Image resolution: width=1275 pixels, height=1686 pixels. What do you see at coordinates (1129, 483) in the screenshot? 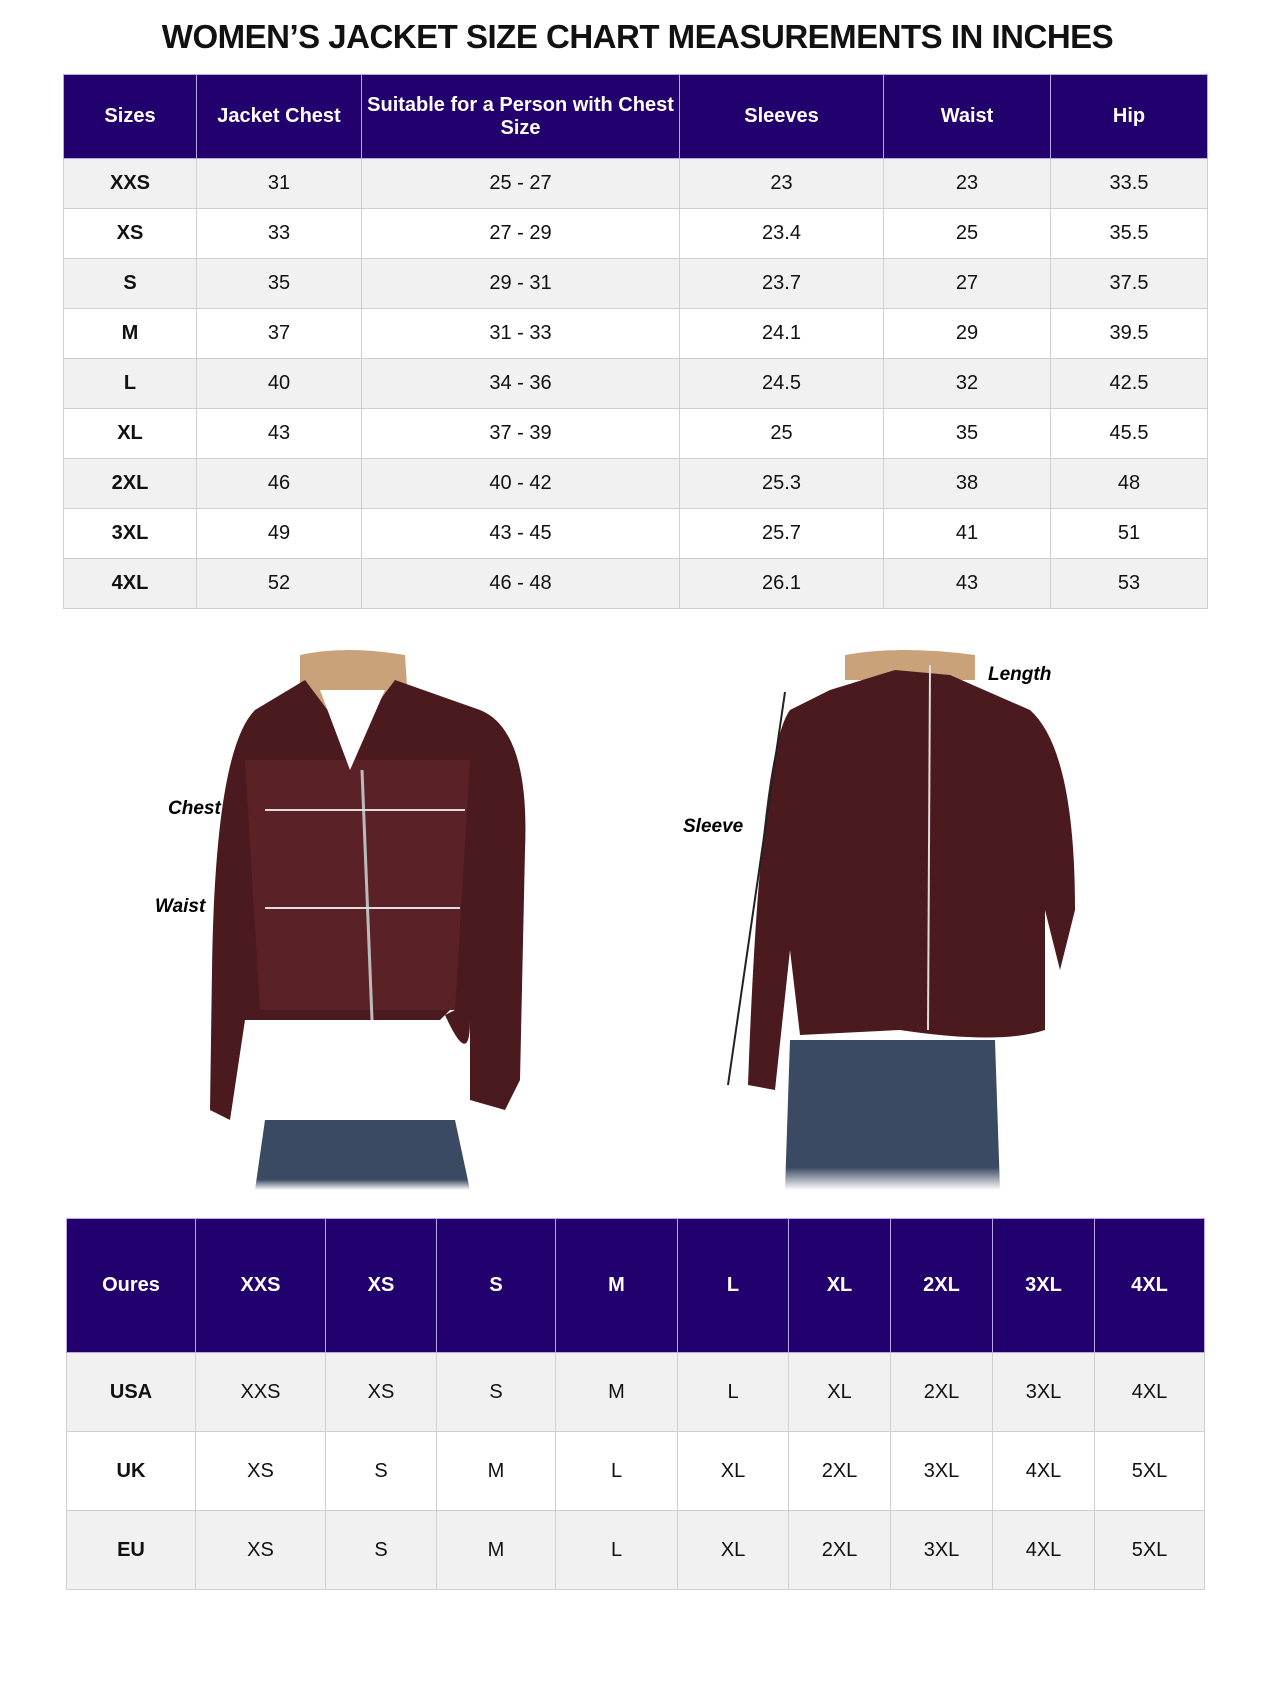
I see `table-cell: 48` at bounding box center [1129, 483].